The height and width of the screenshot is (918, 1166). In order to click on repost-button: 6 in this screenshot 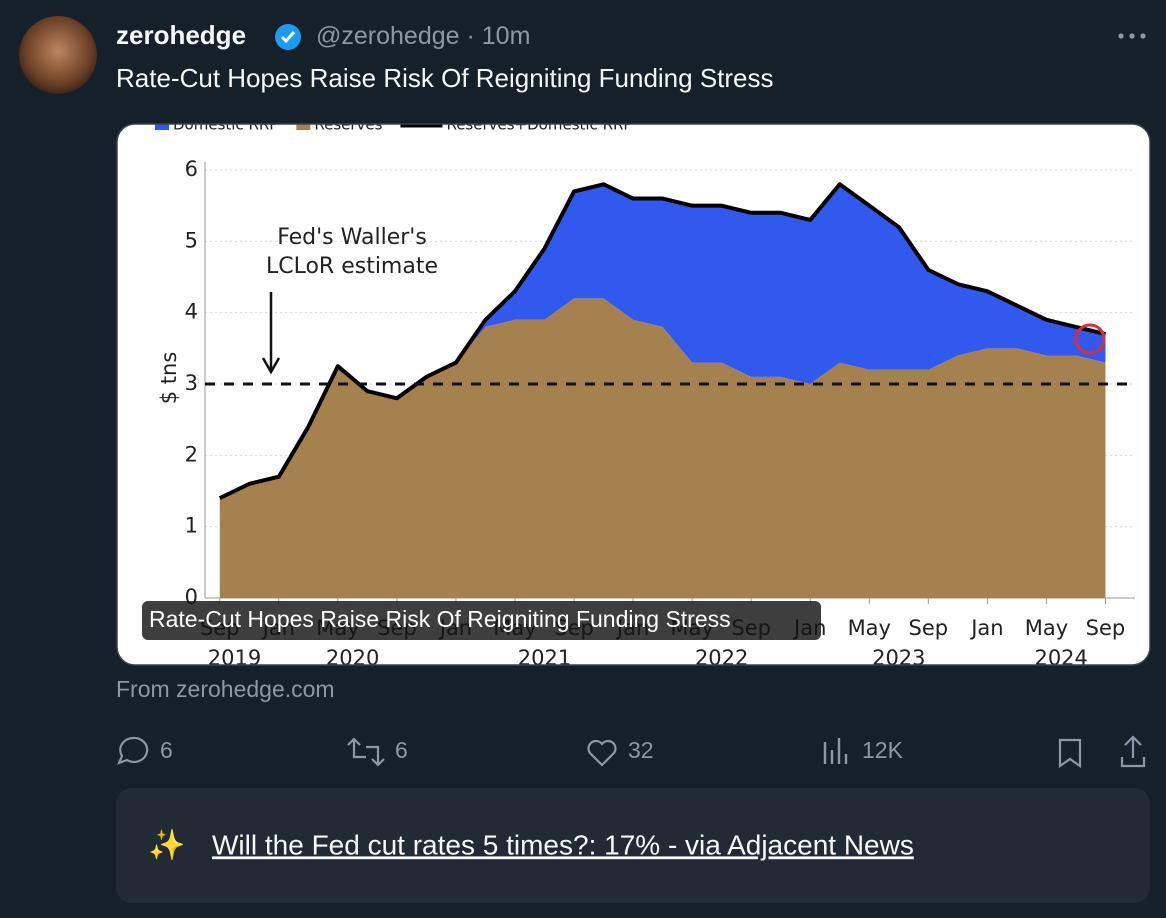, I will do `click(377, 752)`.